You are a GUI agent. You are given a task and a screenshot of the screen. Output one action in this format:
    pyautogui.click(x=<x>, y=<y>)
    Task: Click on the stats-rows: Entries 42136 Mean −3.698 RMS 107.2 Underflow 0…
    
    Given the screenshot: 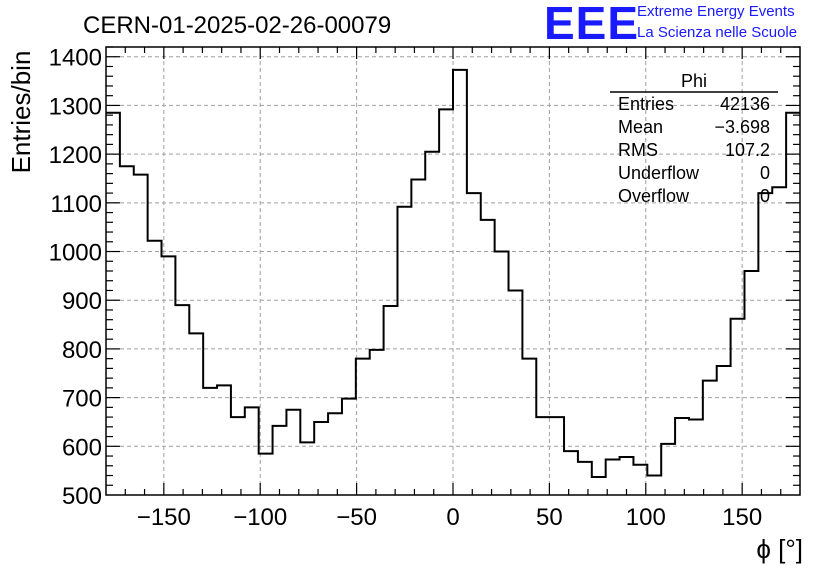 What is the action you would take?
    pyautogui.click(x=694, y=150)
    